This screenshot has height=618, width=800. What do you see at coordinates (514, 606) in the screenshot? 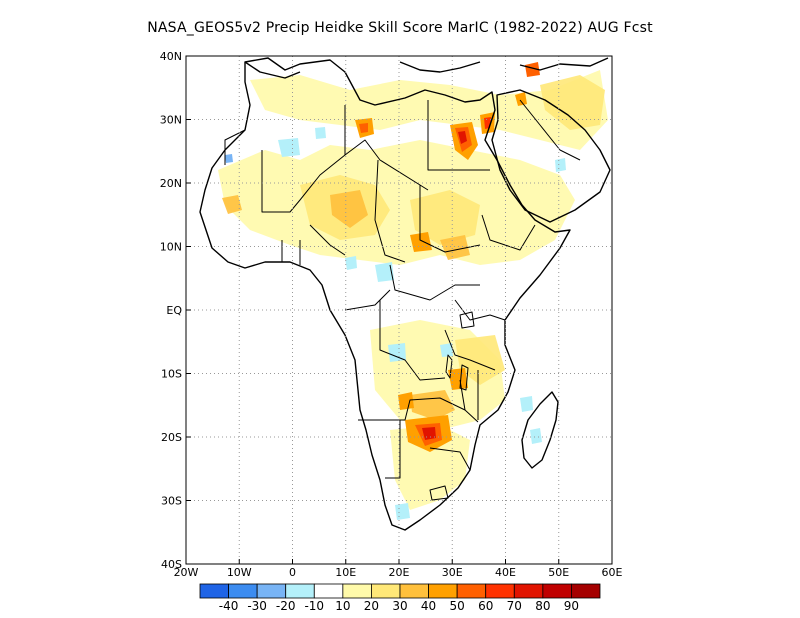
I see `colorbar-label: 70` at bounding box center [514, 606].